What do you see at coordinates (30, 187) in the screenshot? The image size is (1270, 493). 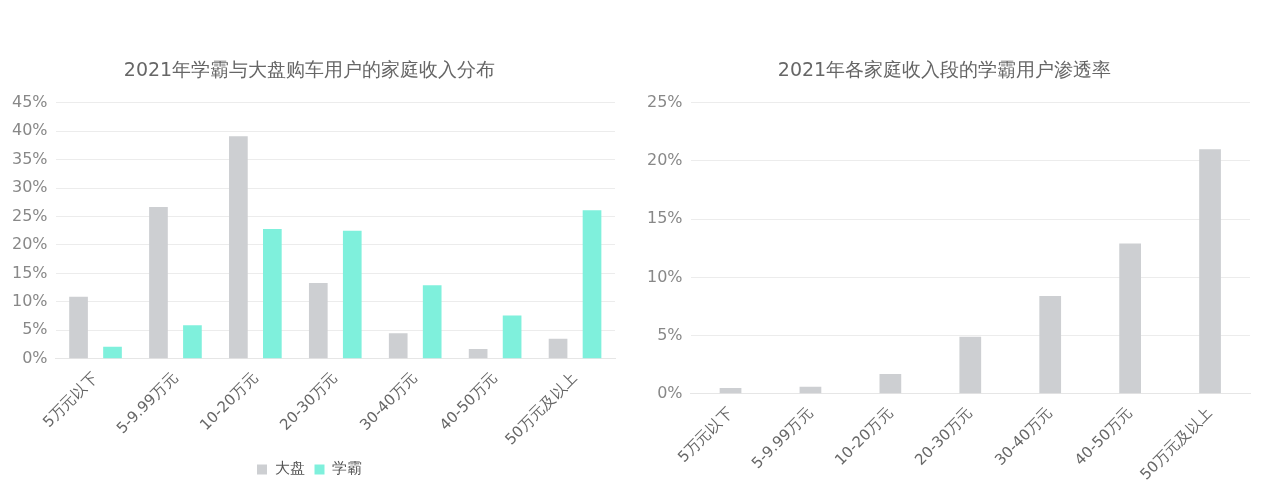 I see `y-tick-label: 30%` at bounding box center [30, 187].